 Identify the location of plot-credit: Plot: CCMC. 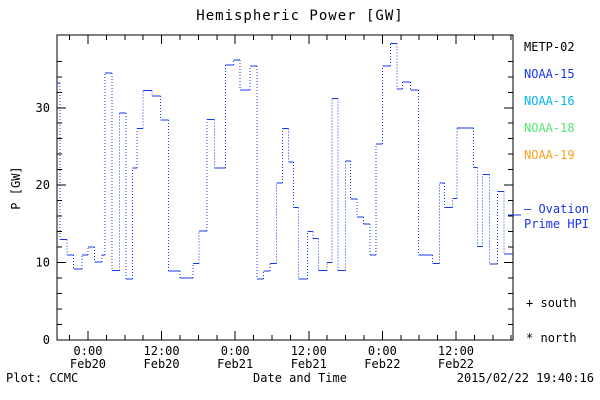
(42, 378).